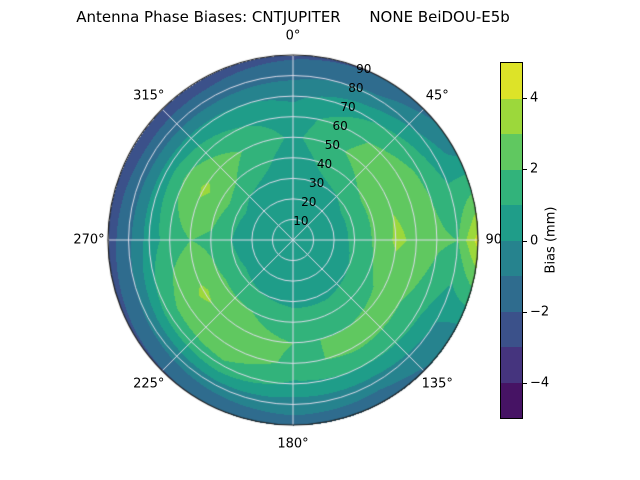  Describe the element at coordinates (534, 240) in the screenshot. I see `colorbar-tick-label: 0` at that location.